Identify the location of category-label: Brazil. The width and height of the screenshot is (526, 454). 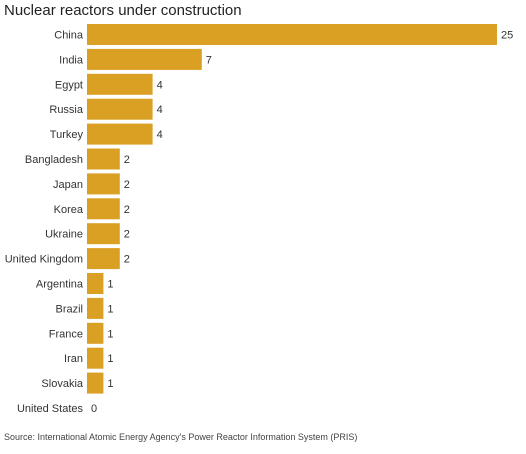
(69, 309).